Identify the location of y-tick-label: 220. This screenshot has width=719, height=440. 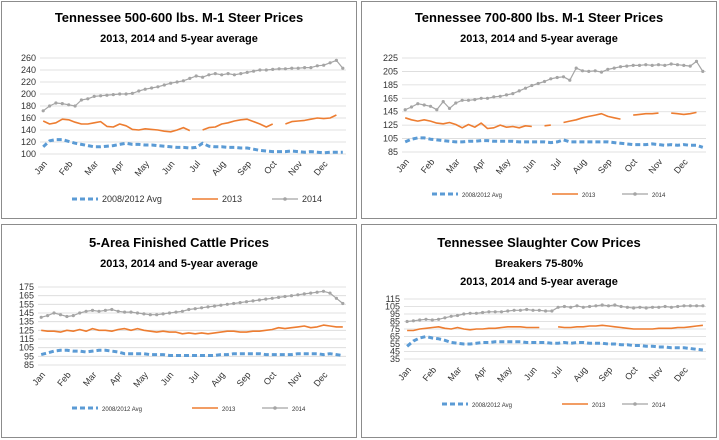
(28, 82).